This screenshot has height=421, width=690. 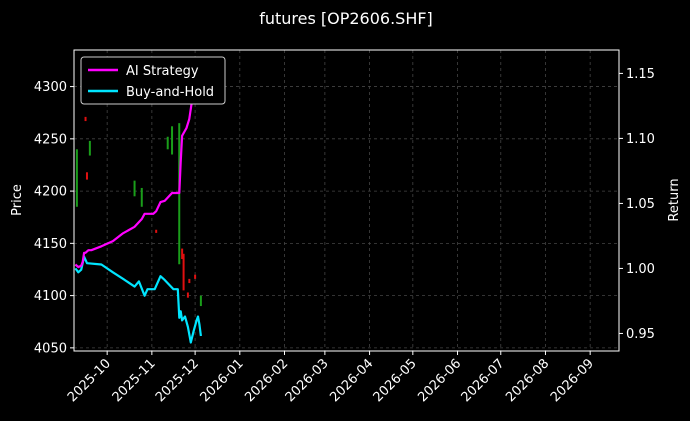 I want to click on y-tick-label: 4150, so click(x=50, y=244).